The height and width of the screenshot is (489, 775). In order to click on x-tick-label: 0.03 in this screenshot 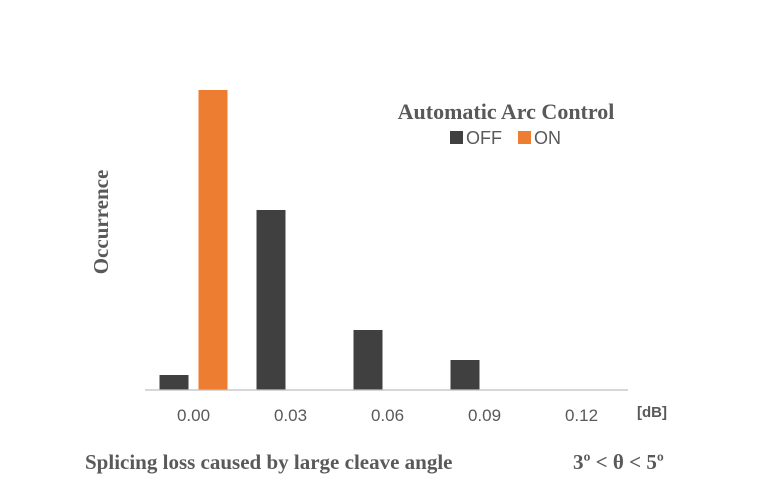, I will do `click(290, 415)`.